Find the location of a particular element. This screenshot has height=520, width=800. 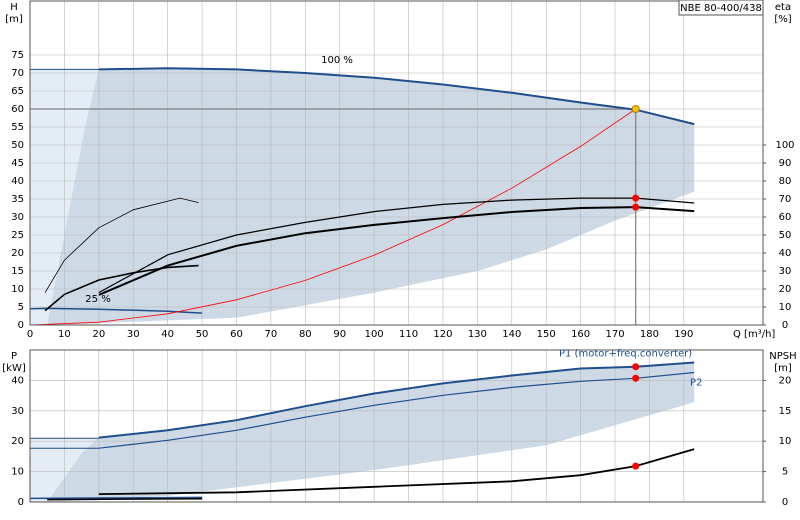

y2-axis-label: NPSH is located at coordinates (782, 356).